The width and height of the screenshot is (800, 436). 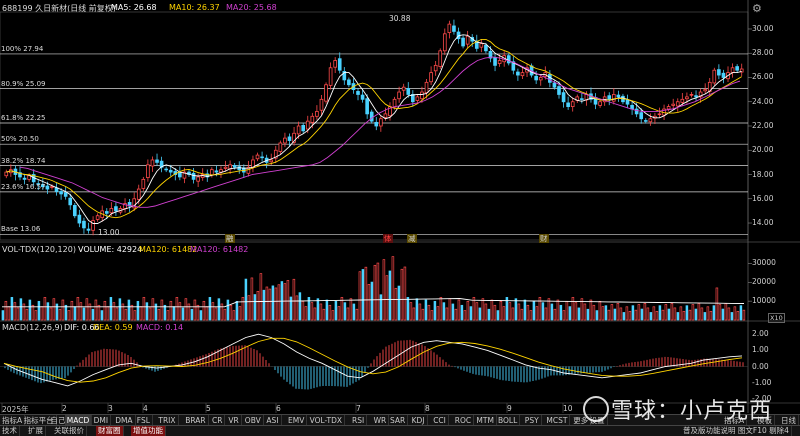 I want to click on indicator-tab: 指标平台, so click(x=39, y=420).